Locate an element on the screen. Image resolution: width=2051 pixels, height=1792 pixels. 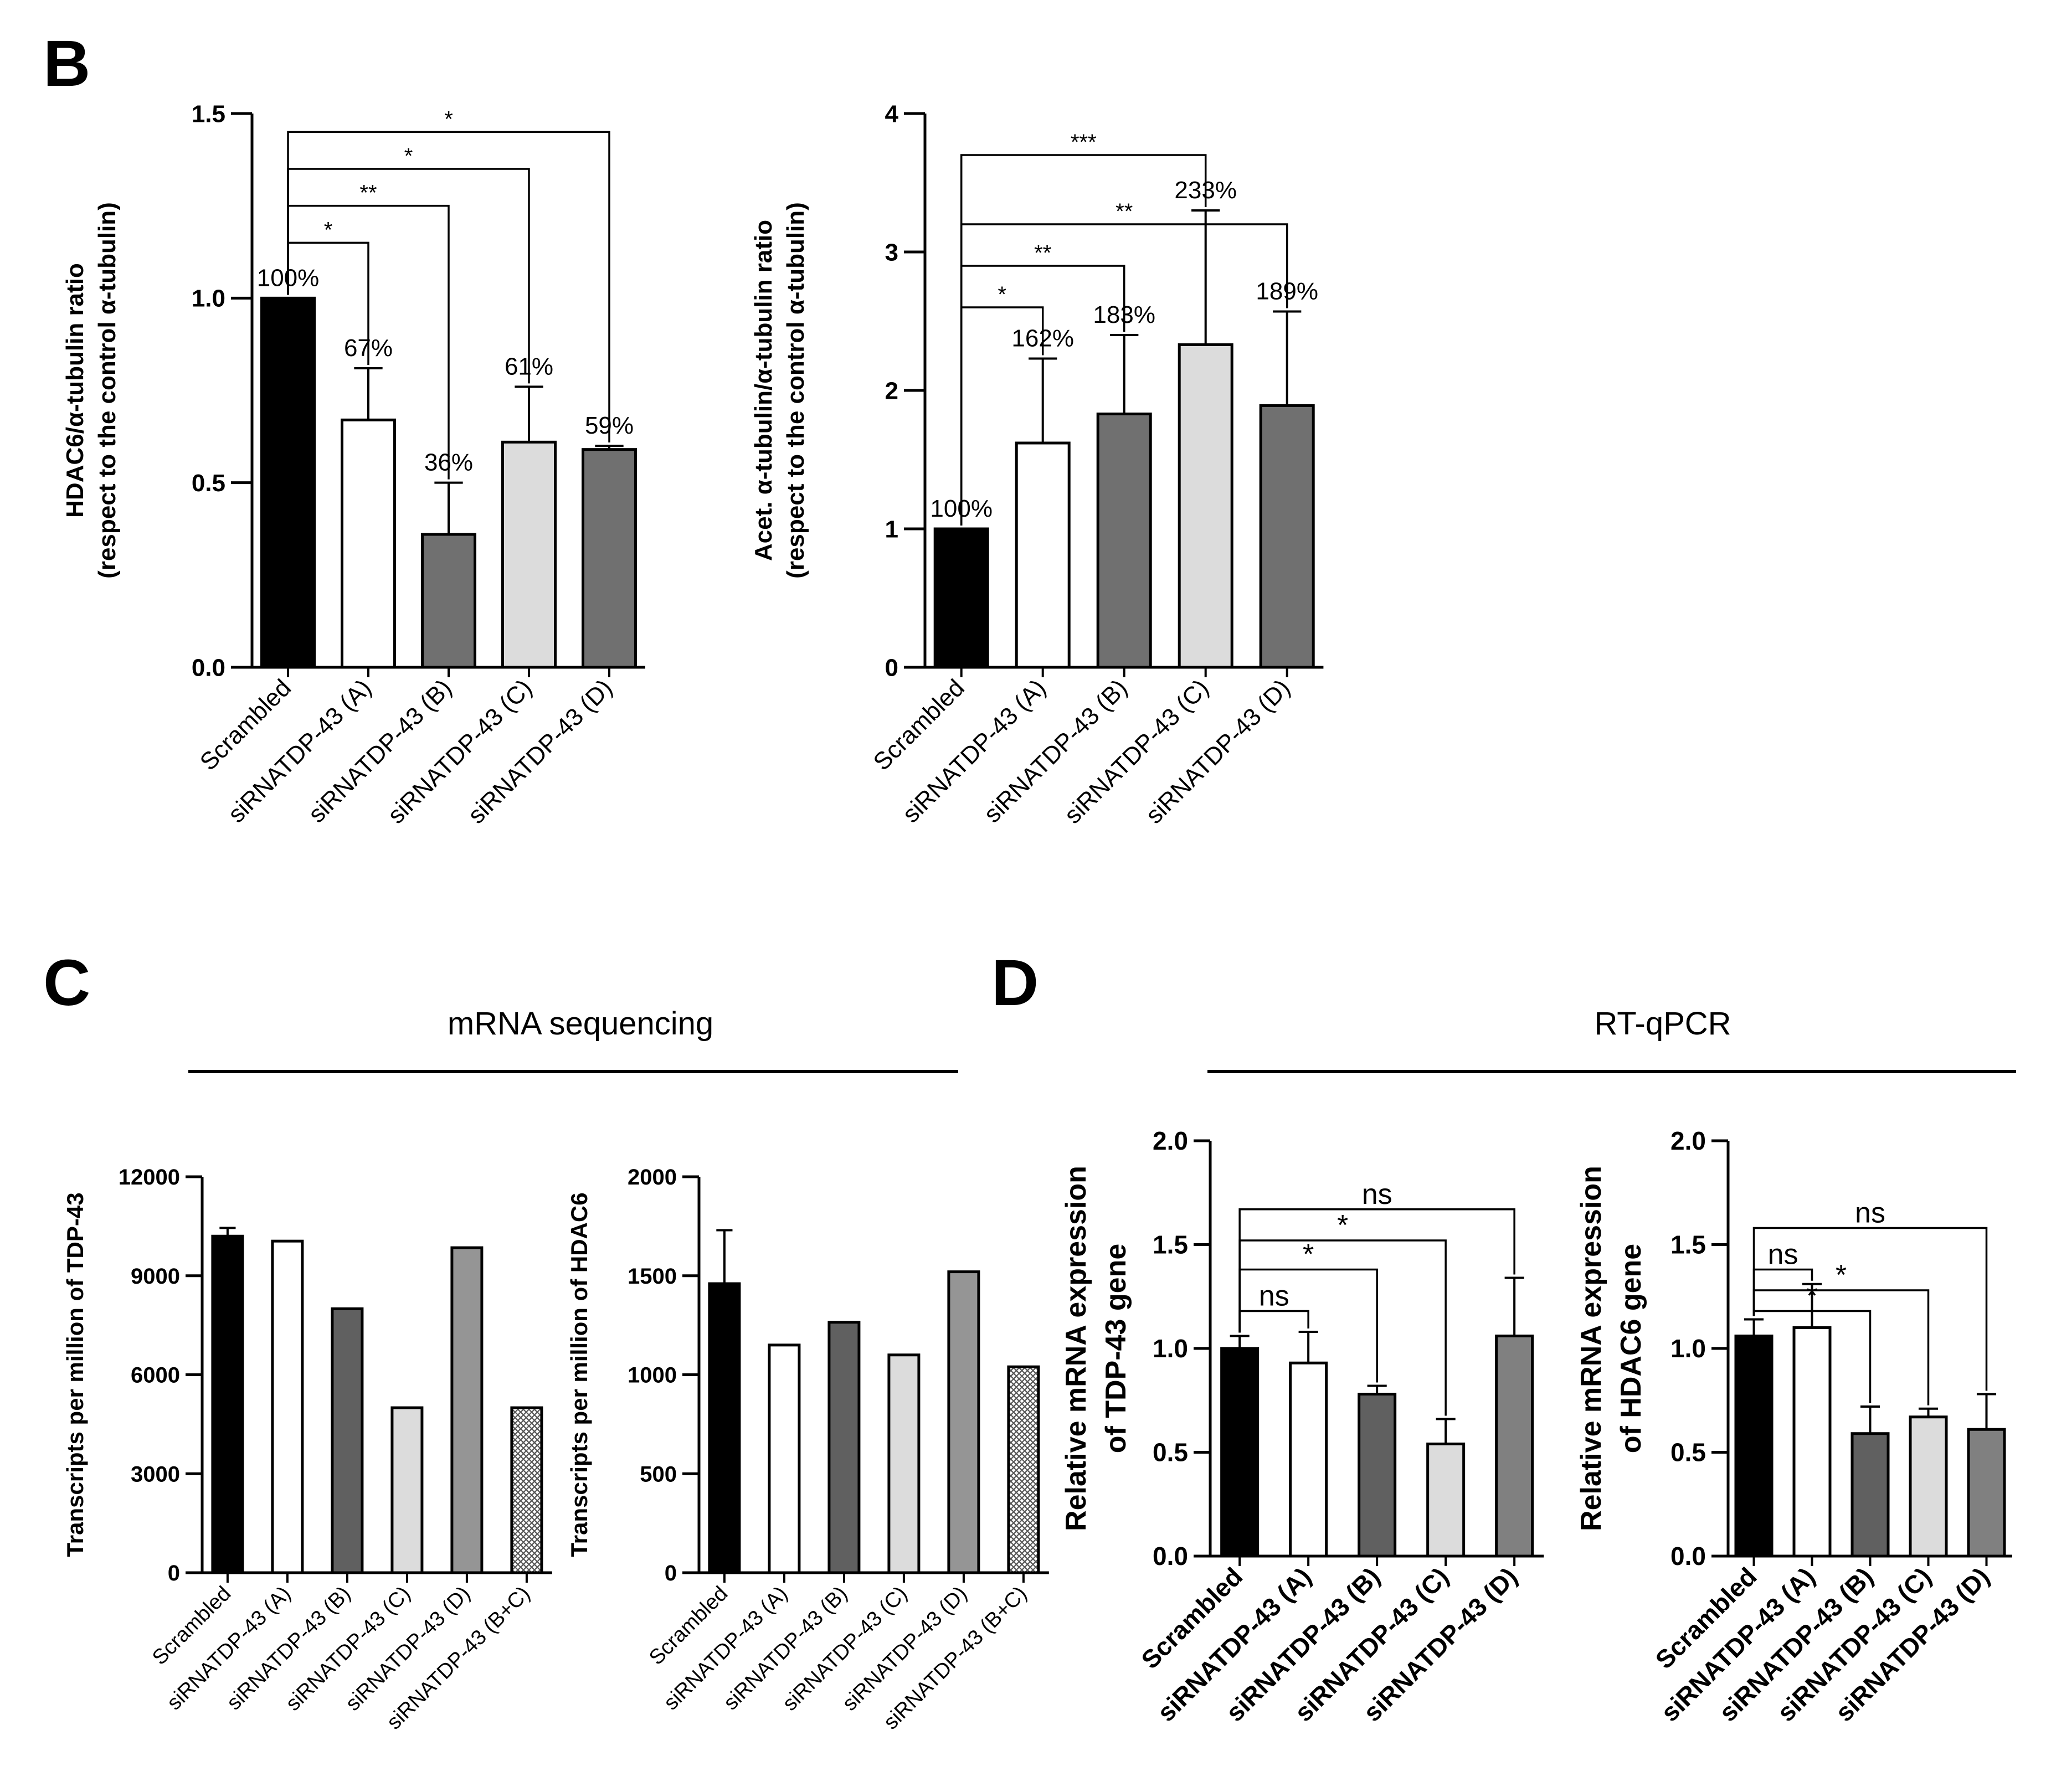
y-tick-label: 2000 is located at coordinates (652, 1177).